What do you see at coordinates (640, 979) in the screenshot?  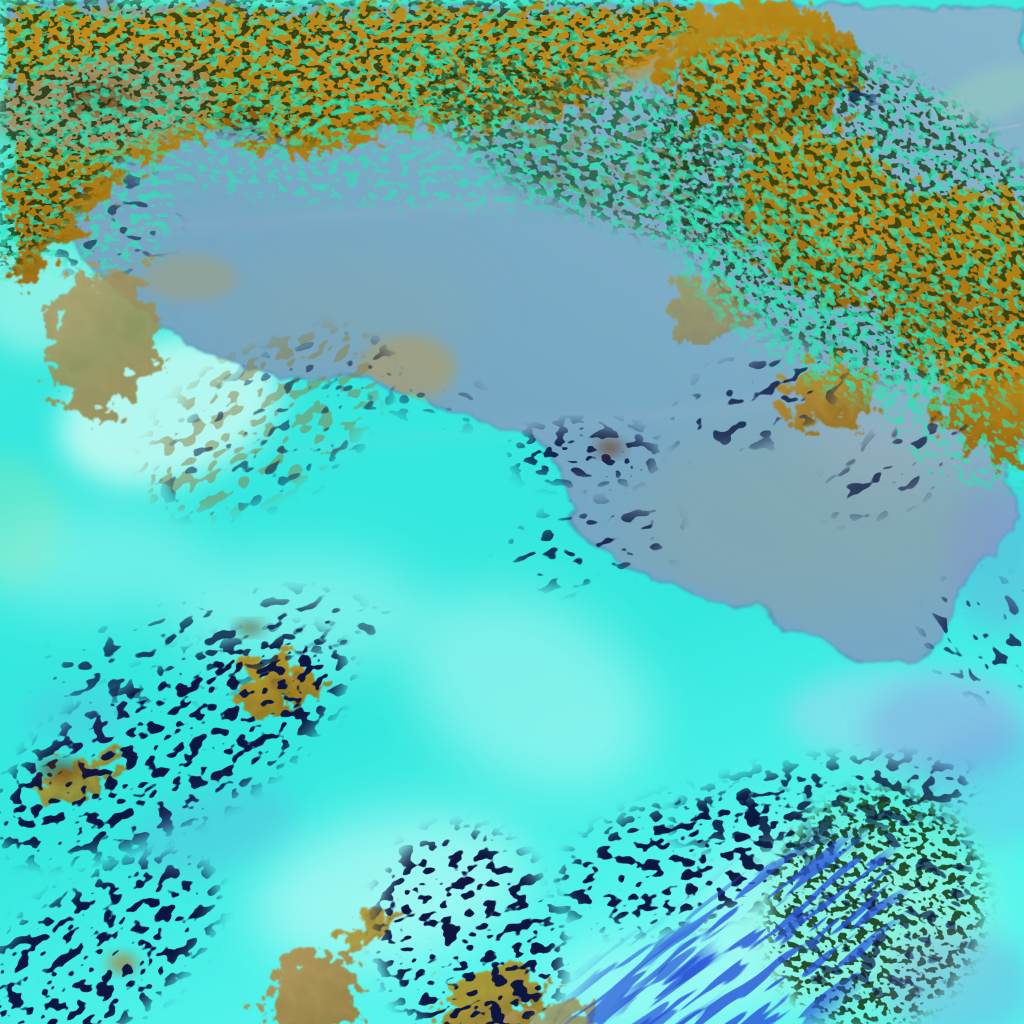 I see `blue-streaks` at bounding box center [640, 979].